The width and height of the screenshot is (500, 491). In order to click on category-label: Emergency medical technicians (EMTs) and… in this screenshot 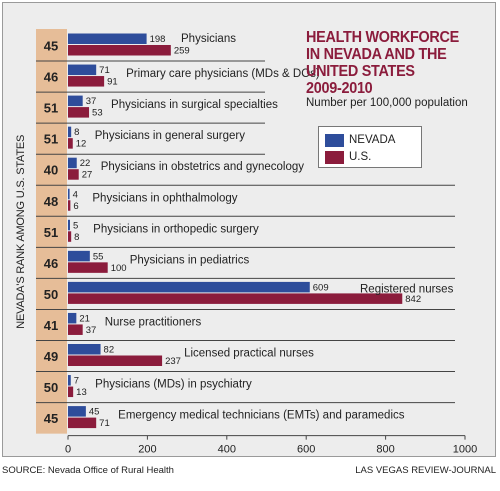, I will do `click(261, 416)`.